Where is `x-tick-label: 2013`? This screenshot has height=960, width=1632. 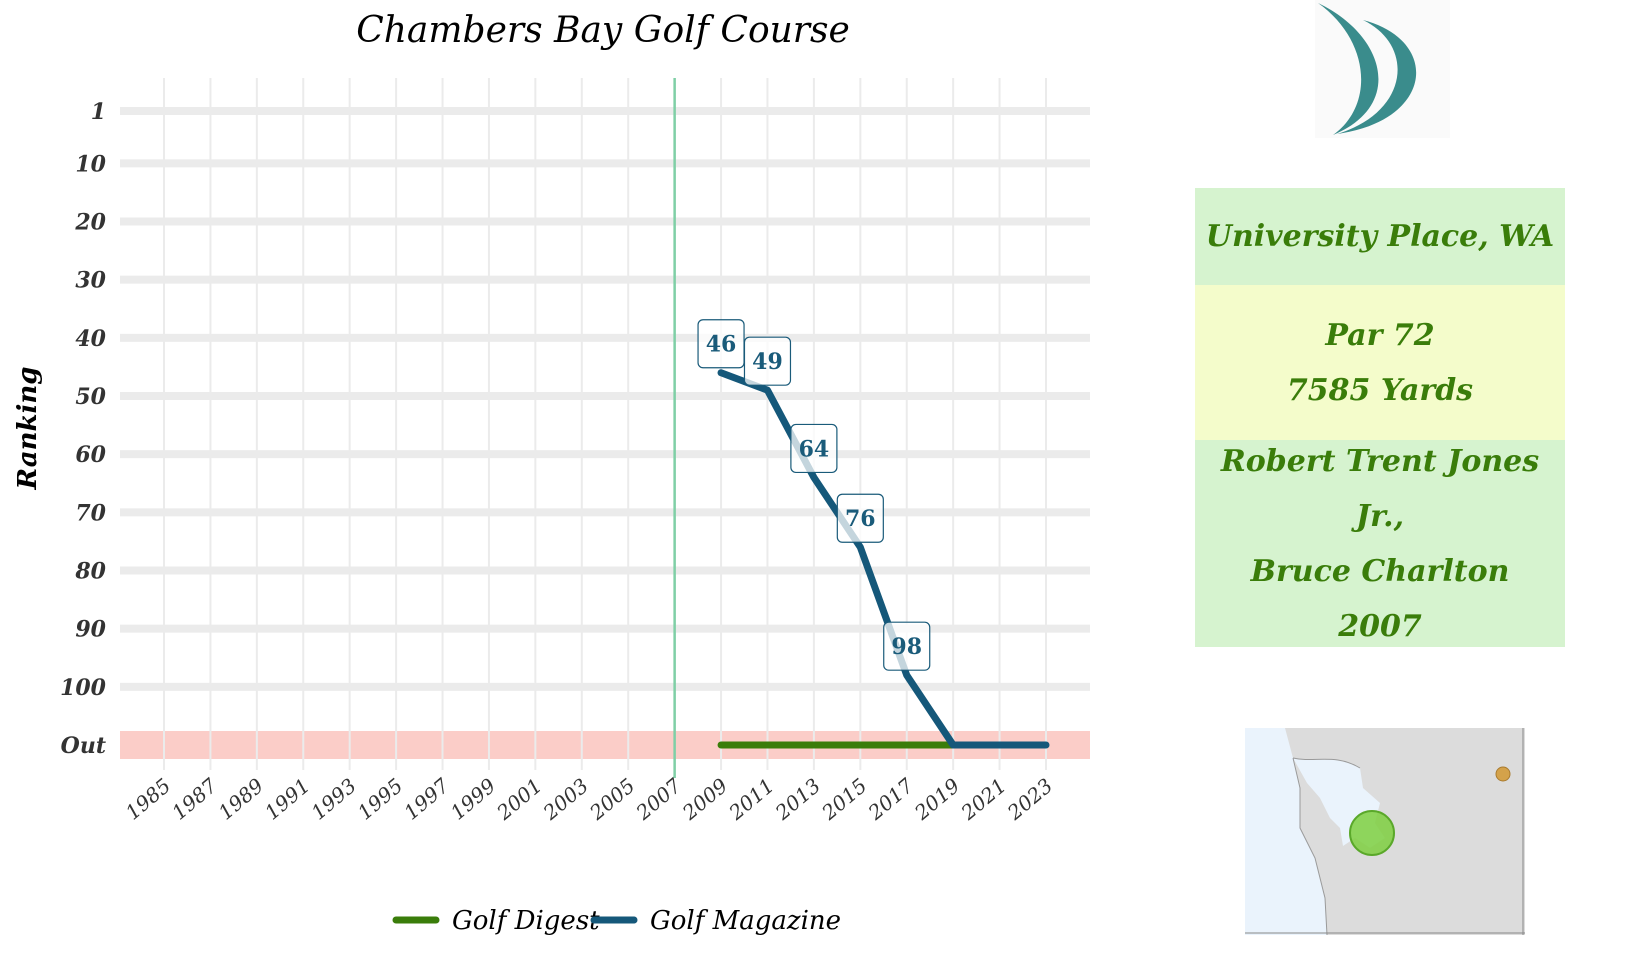
x-tick-label: 2013 is located at coordinates (797, 799).